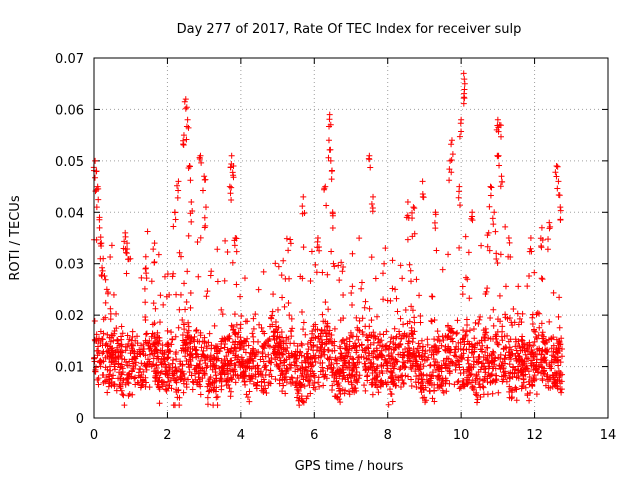 The width and height of the screenshot is (640, 480). Describe the element at coordinates (69, 110) in the screenshot. I see `y-tick-label: 0.06` at that location.